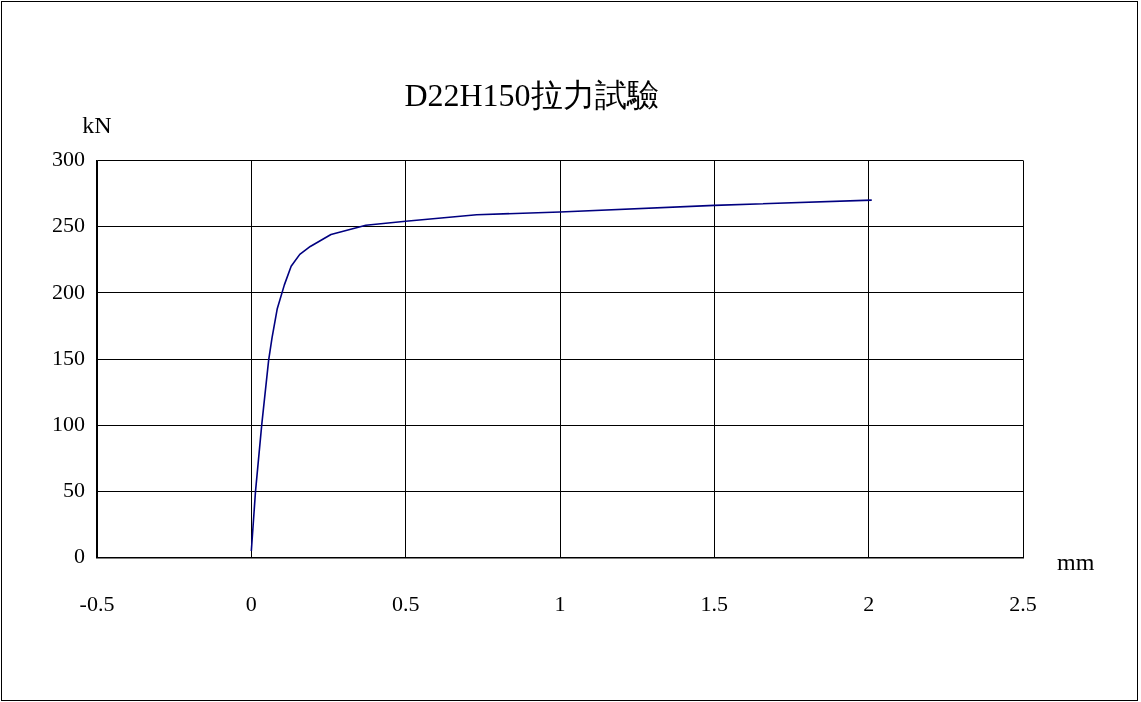 This screenshot has width=1141, height=702. What do you see at coordinates (68, 291) in the screenshot?
I see `y-tick-label: 200` at bounding box center [68, 291].